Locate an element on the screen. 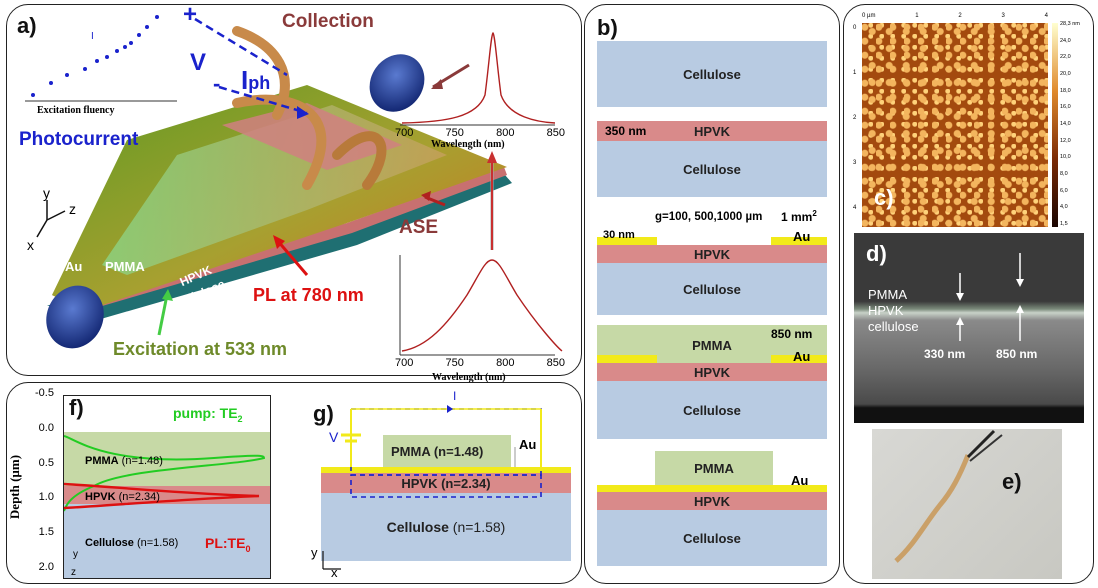  mode-plot-frame is located at coordinates (167, 487).